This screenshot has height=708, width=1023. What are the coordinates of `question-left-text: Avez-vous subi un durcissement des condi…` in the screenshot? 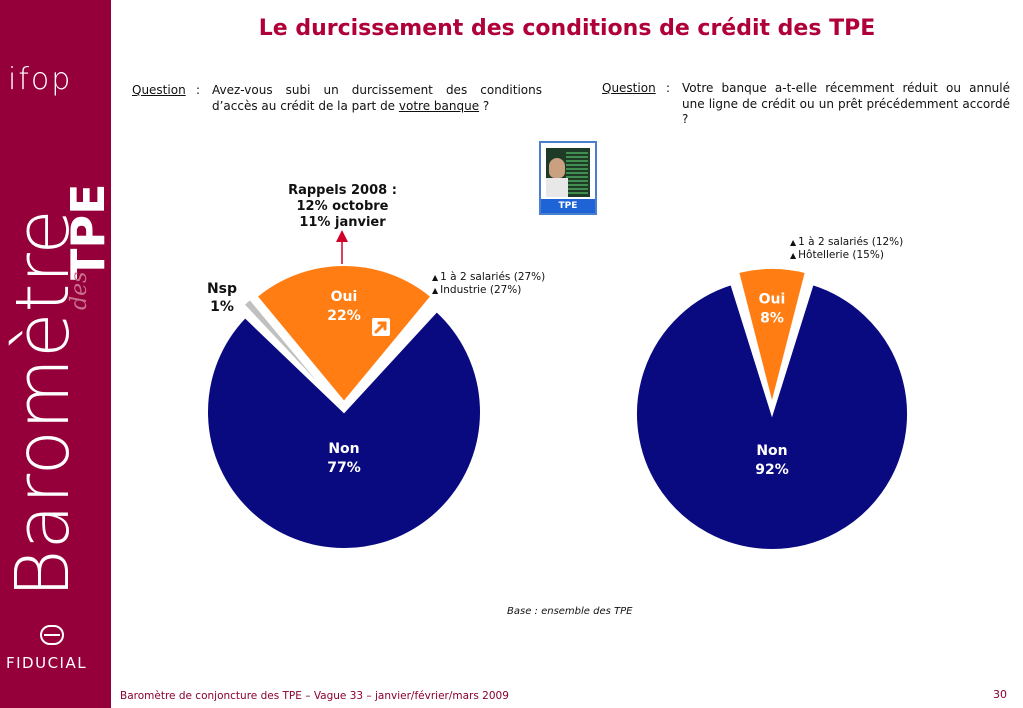 It's located at (377, 98).